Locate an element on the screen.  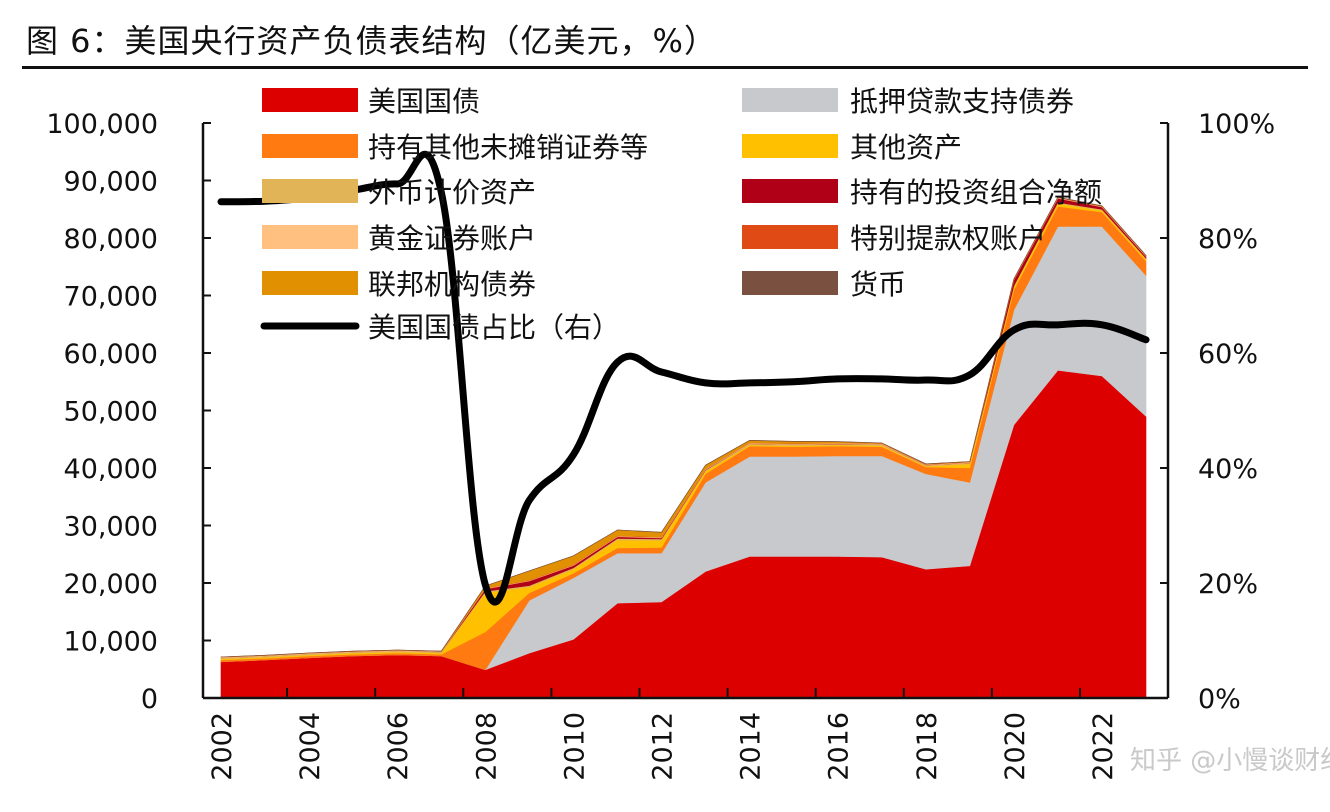
x-tick-label: 2002 is located at coordinates (222, 746).